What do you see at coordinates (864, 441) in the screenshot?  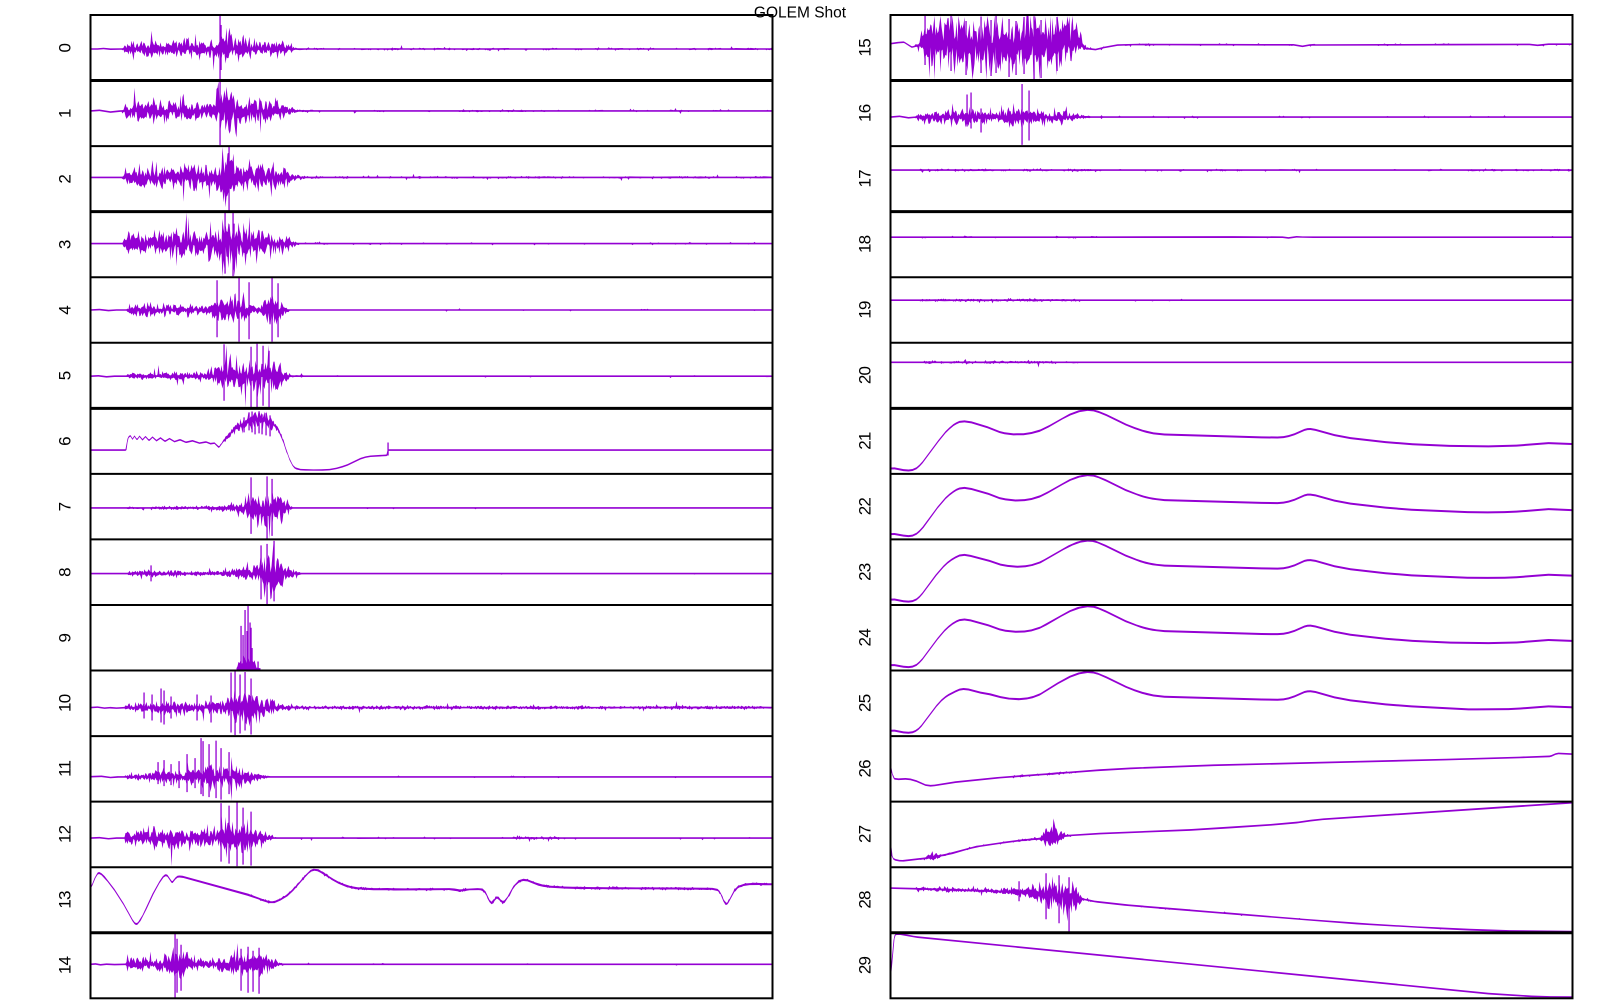 I see `svg-text: 21` at bounding box center [864, 441].